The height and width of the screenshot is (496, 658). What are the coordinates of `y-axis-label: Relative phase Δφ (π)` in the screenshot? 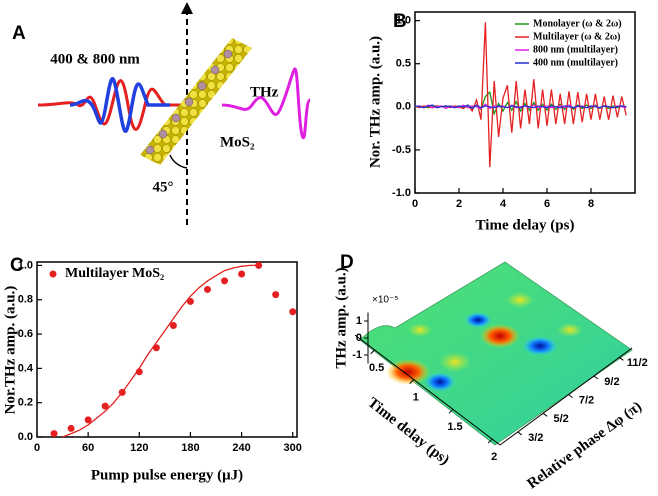 It's located at (584, 446).